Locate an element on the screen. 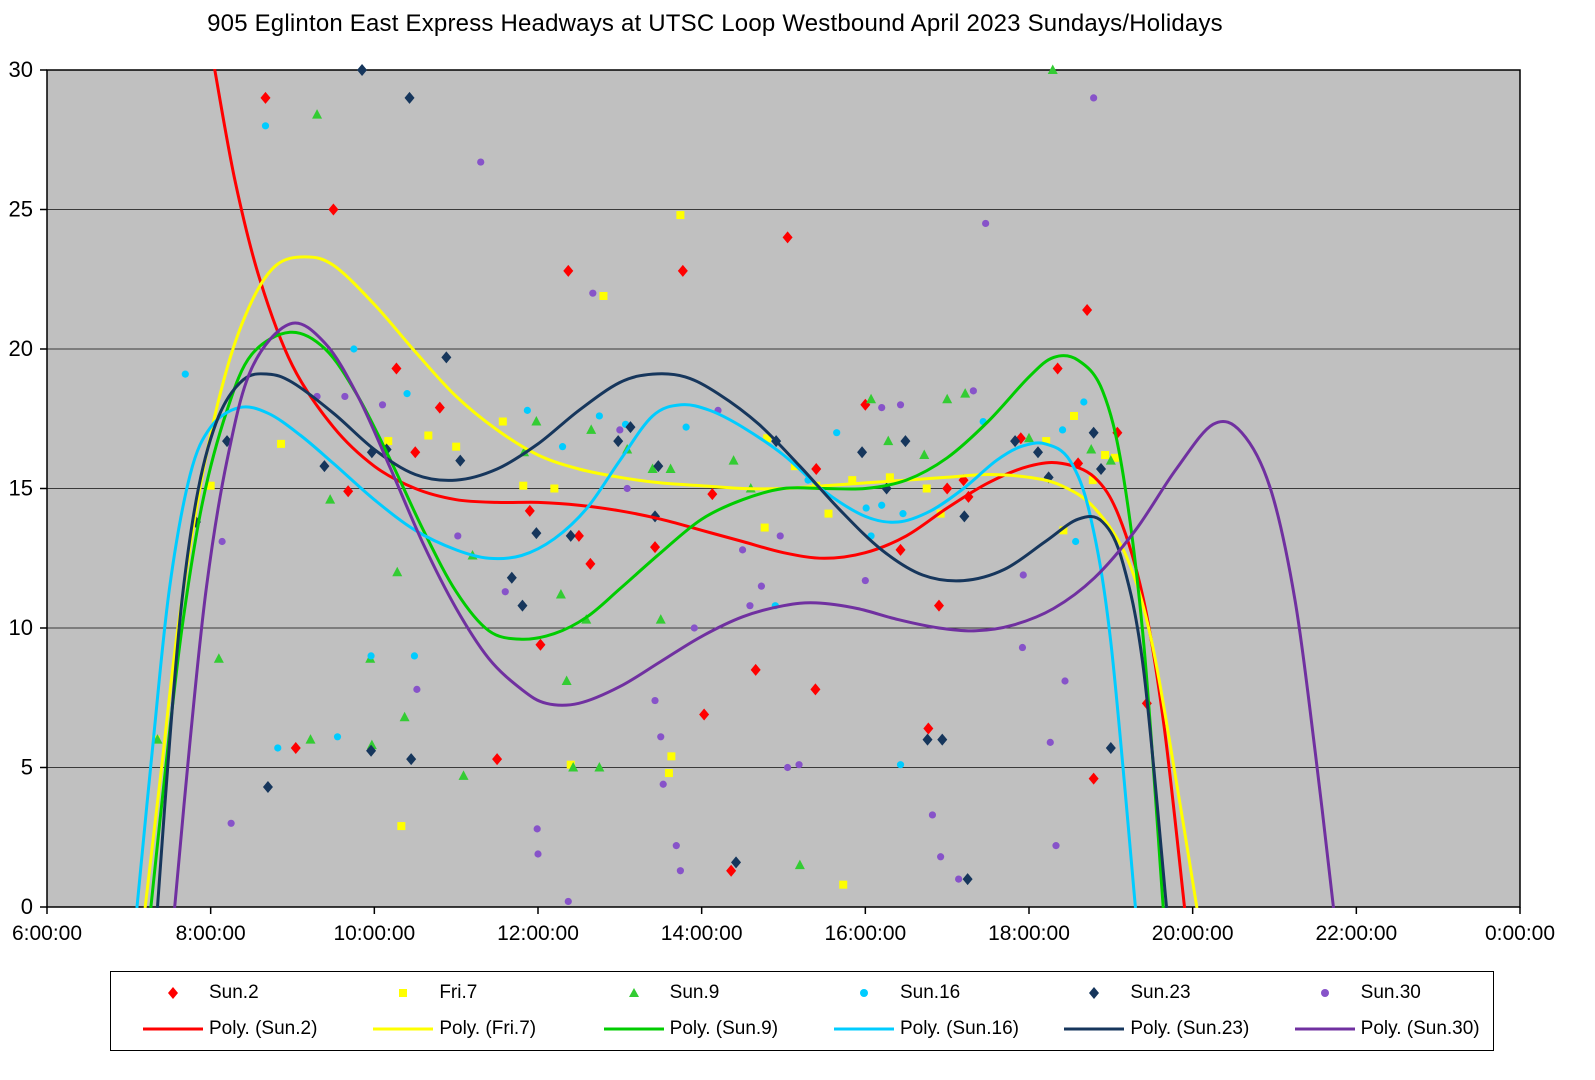 The height and width of the screenshot is (1080, 1595). legend-item-poly-sun-23: Poly. (Sun.23) is located at coordinates (1147, 1029).